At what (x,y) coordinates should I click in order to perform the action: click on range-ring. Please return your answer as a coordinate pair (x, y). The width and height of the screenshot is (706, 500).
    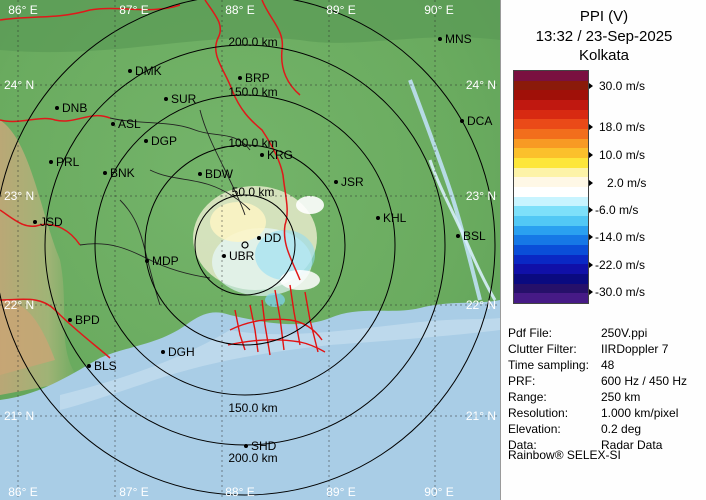
    Looking at the image, I should click on (245, 245).